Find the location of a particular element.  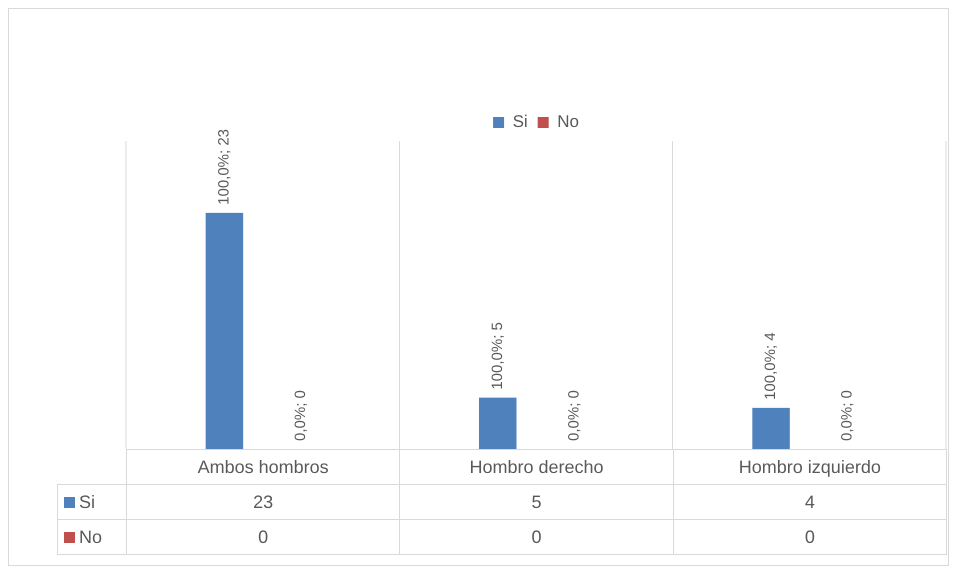

data-label: 4 is located at coordinates (809, 502).